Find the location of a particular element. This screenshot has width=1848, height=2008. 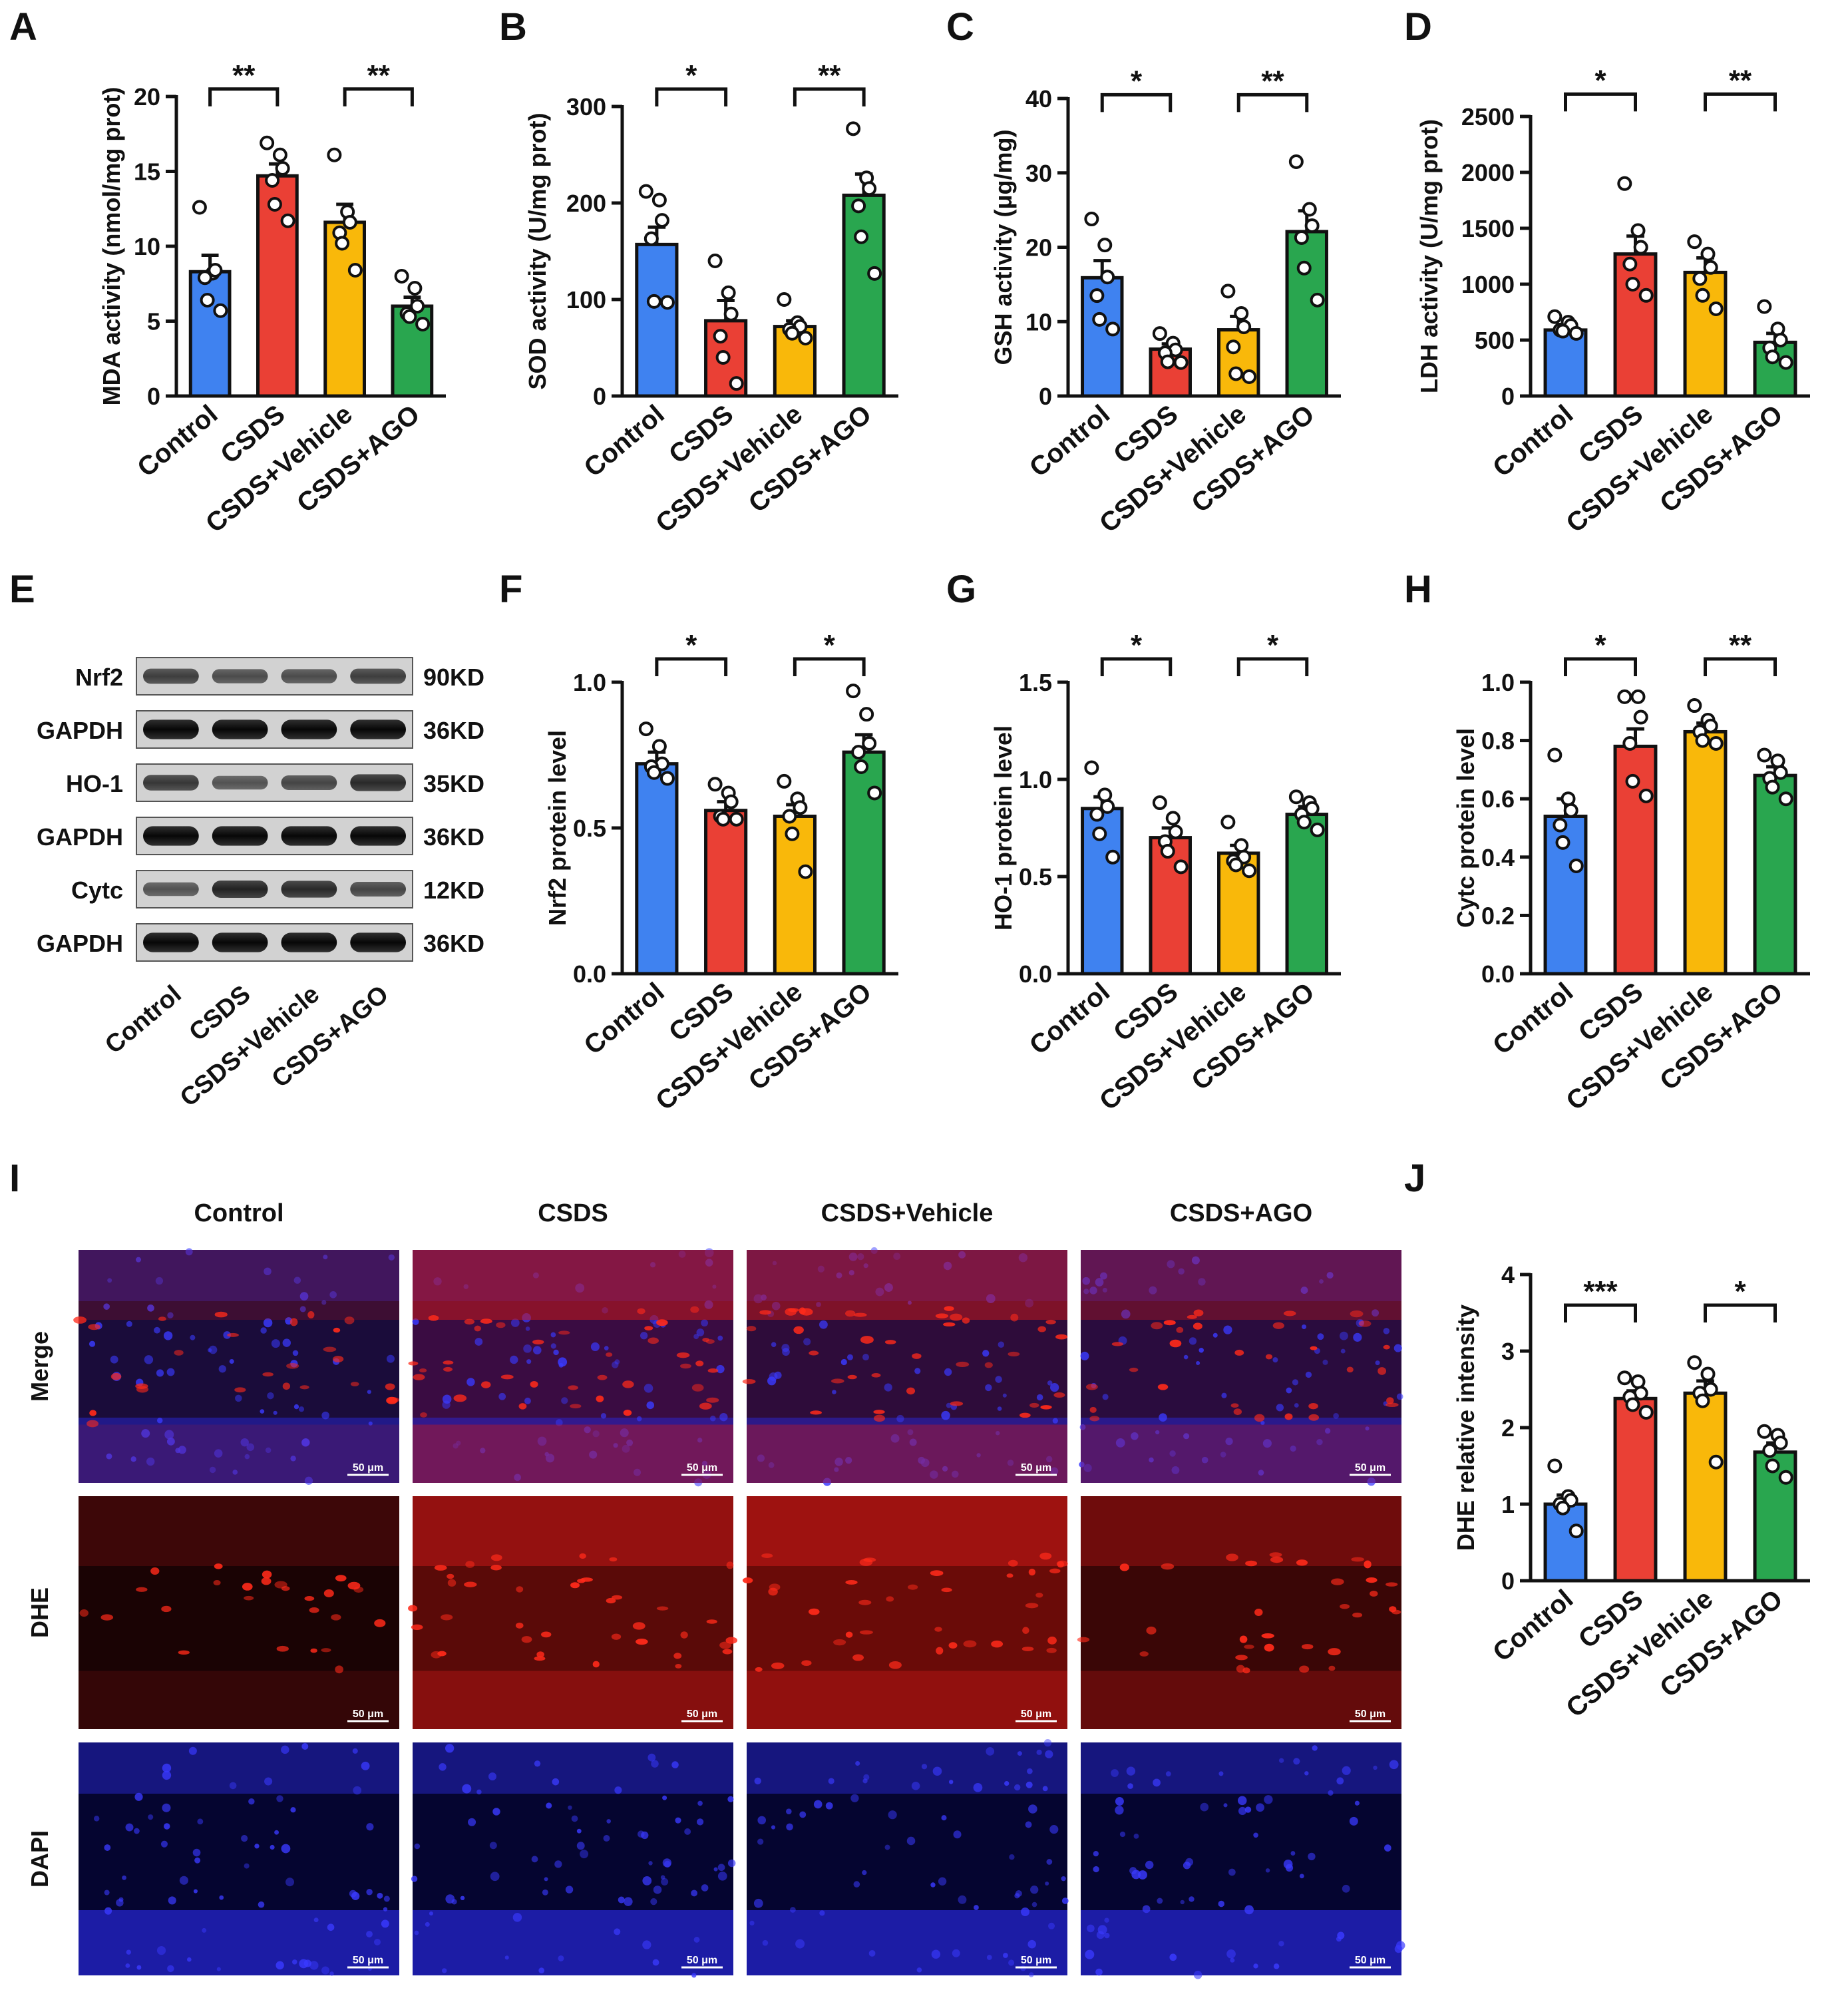

y-tick-label: 100 is located at coordinates (586, 299).